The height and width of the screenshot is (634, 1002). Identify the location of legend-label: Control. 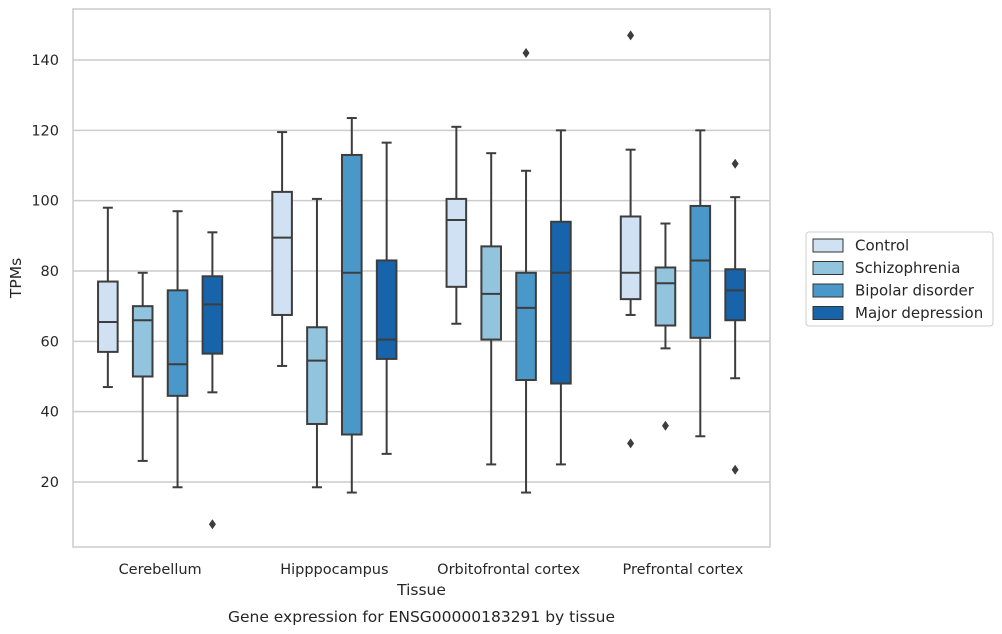
(882, 246).